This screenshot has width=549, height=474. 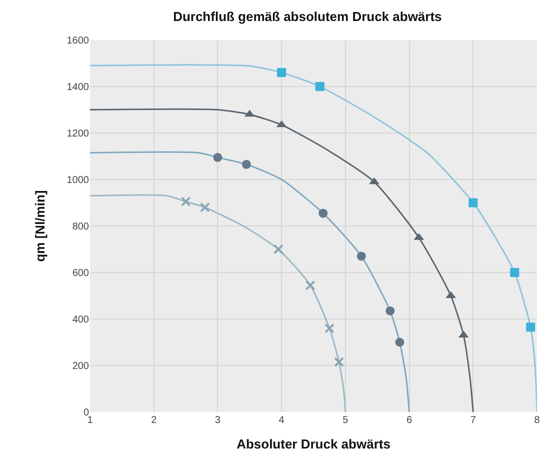 I want to click on x-tick-label: 2, so click(x=154, y=420).